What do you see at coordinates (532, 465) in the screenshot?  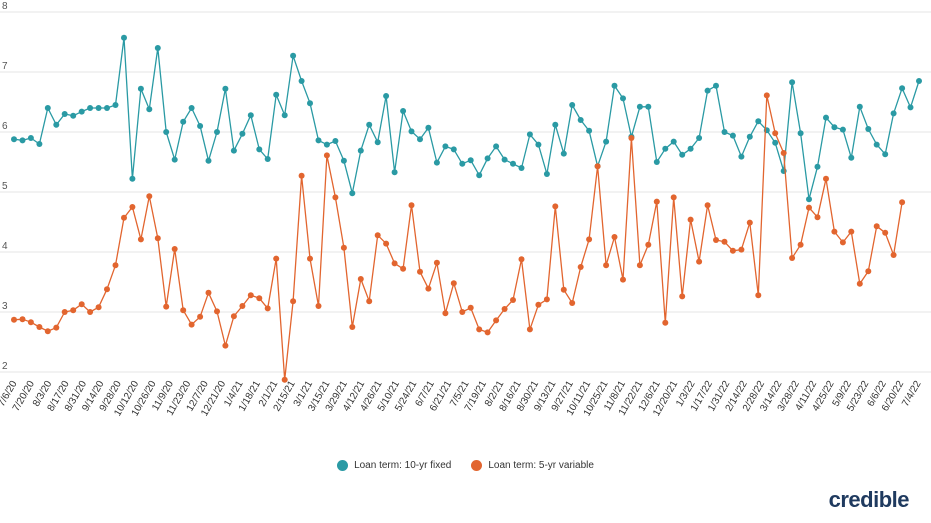 I see `legend-item-variable: Loan term: 5-yr variable` at bounding box center [532, 465].